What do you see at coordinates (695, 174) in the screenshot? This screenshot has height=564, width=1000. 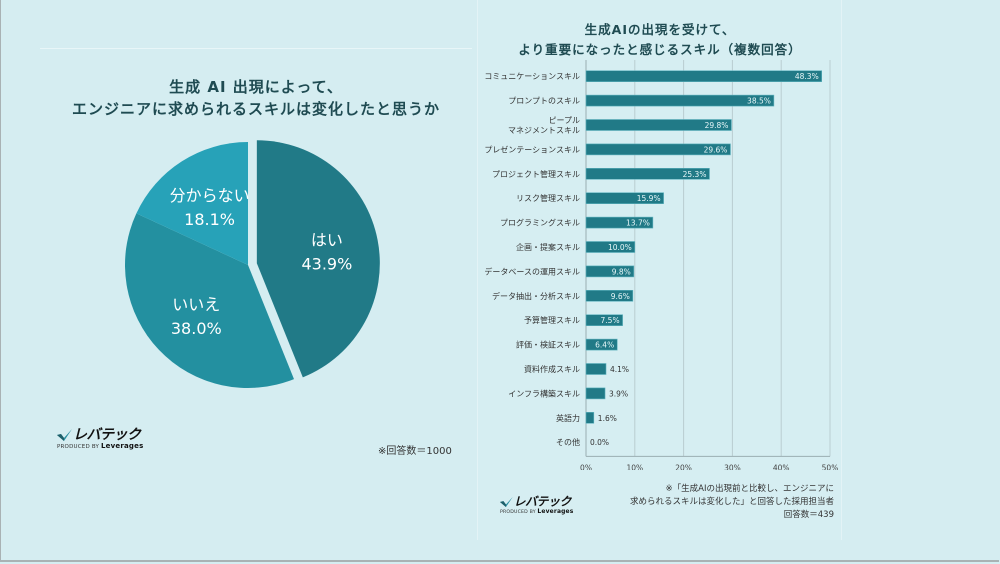 I see `bar-value-label: 25.3%` at bounding box center [695, 174].